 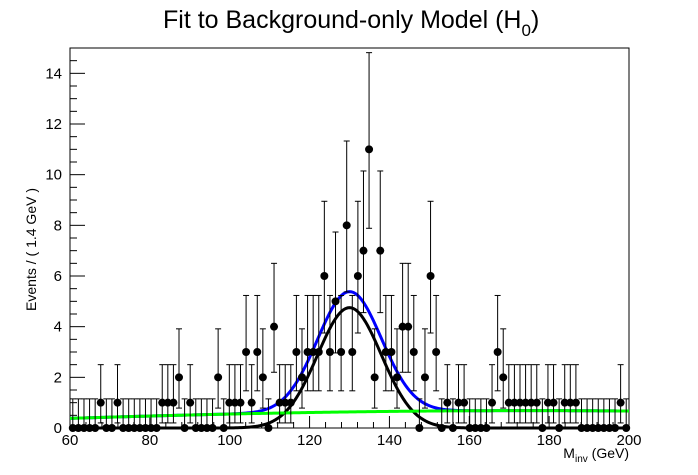 I want to click on y-tick-label: 2, so click(x=58, y=377).